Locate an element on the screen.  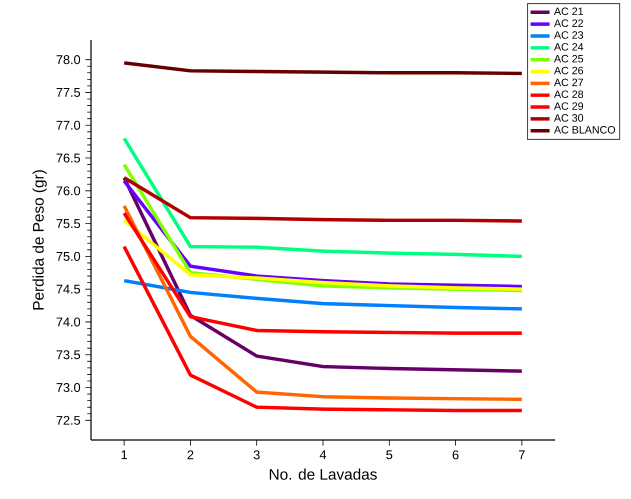
legend-label: AC 22 is located at coordinates (569, 23).